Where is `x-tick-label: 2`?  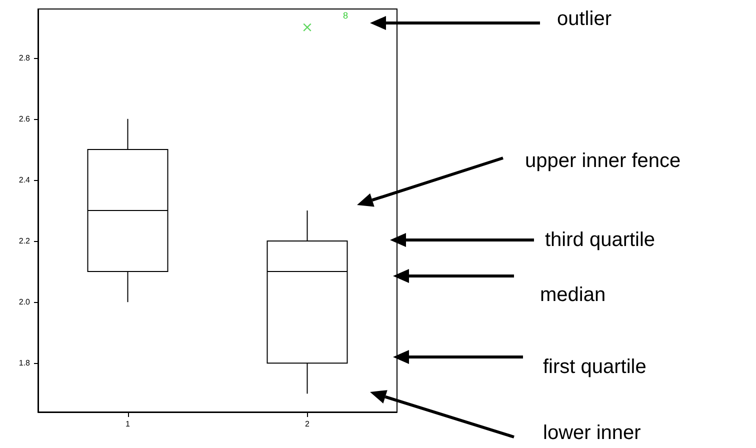
x-tick-label: 2 is located at coordinates (307, 424).